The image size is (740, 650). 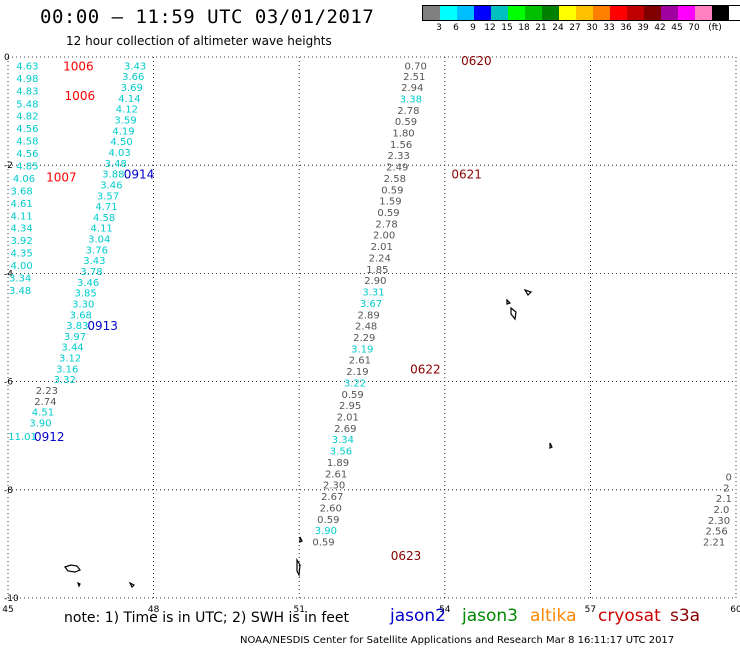 I want to click on swh-value-12-0: 0.59, so click(x=352, y=395).